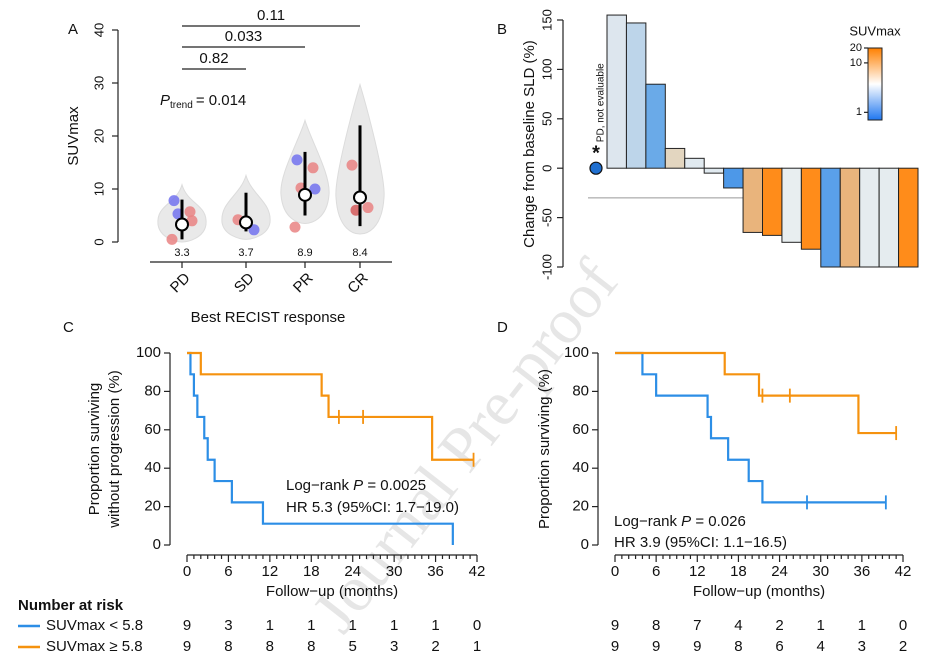 The height and width of the screenshot is (671, 934). I want to click on trend-text: = 0.014, so click(221, 100).